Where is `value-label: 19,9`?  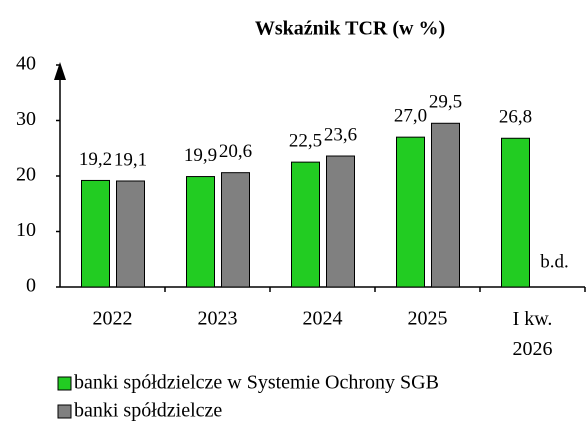
value-label: 19,9 is located at coordinates (200, 155).